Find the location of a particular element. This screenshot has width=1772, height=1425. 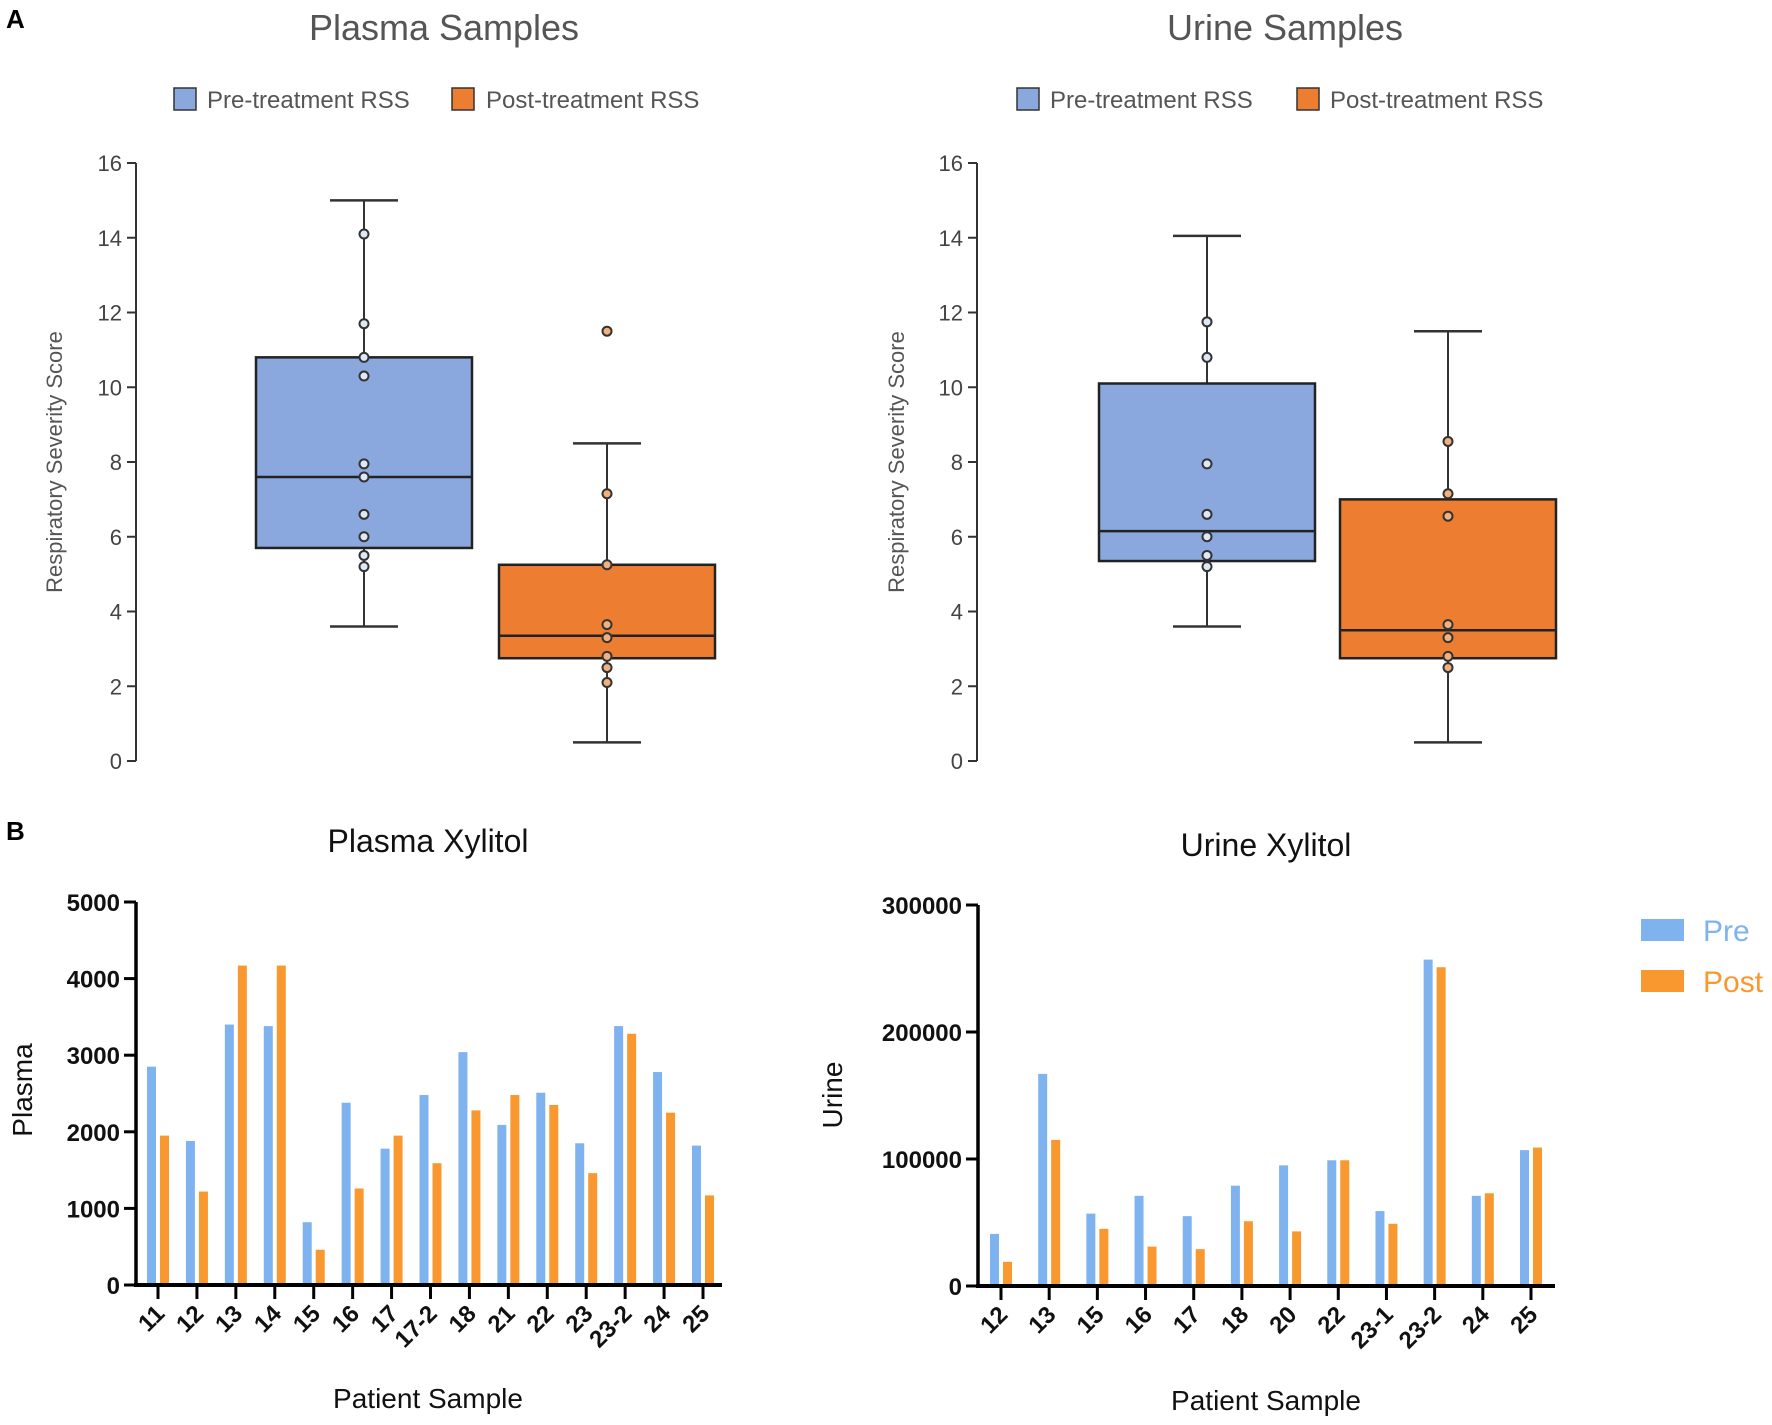

x-tick-label: 13 is located at coordinates (1042, 1320).